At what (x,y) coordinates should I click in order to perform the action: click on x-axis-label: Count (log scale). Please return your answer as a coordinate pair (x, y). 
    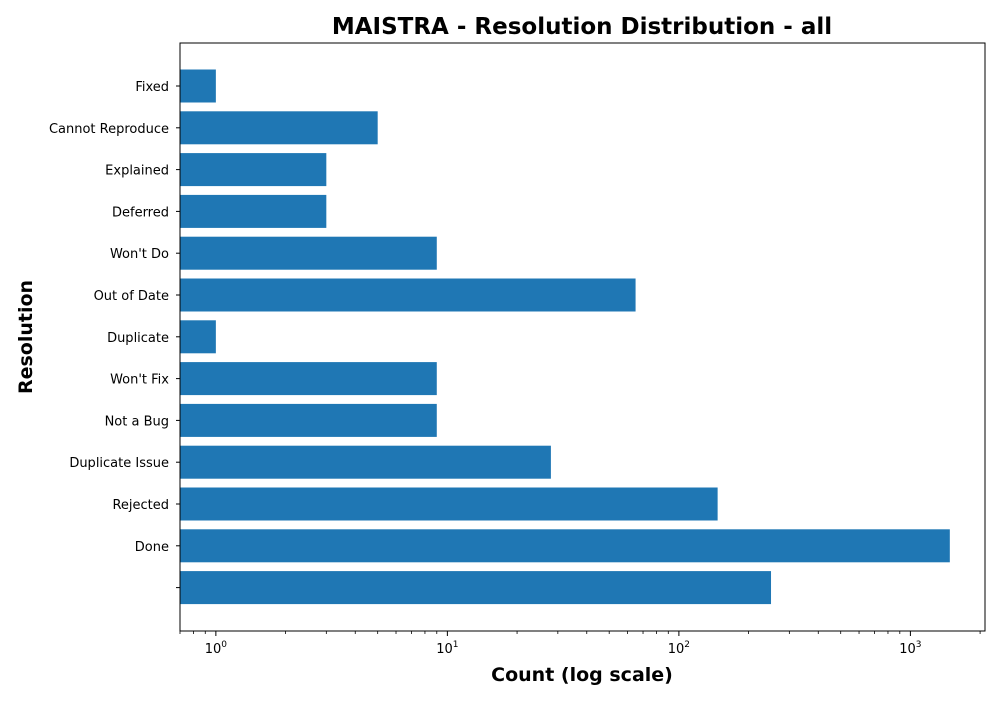
    Looking at the image, I should click on (582, 675).